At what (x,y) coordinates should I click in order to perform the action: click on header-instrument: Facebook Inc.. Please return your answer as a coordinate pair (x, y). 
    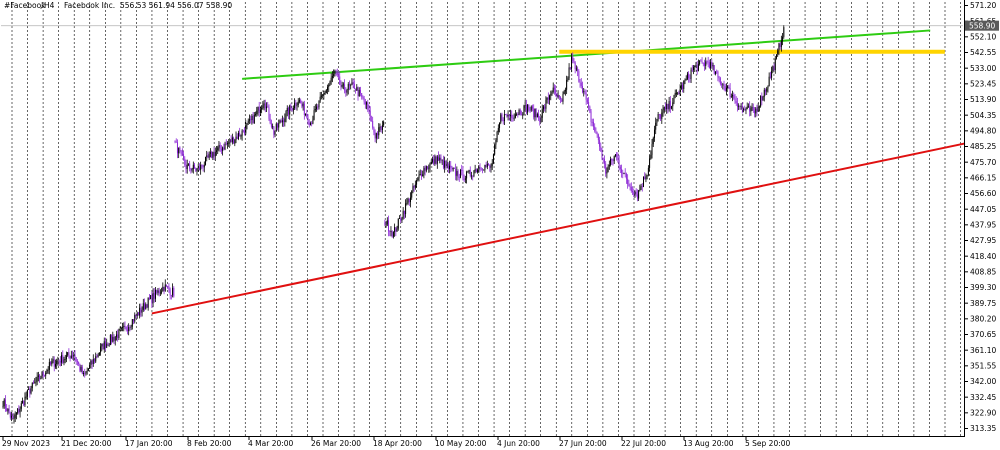
    Looking at the image, I should click on (89, 5).